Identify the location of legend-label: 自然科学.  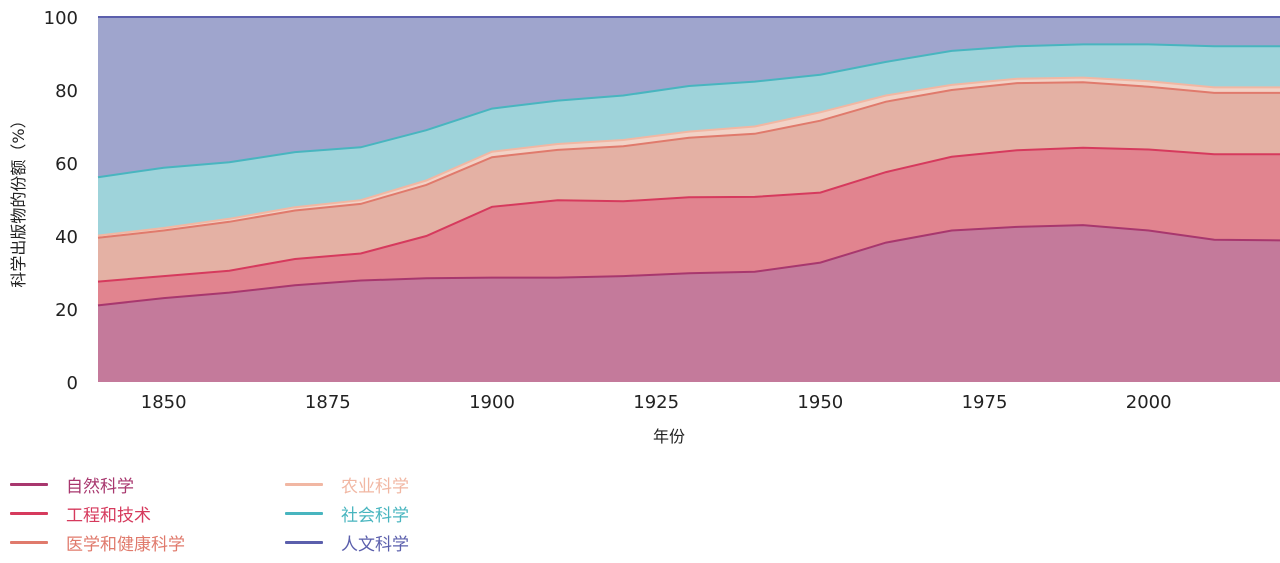
(100, 486).